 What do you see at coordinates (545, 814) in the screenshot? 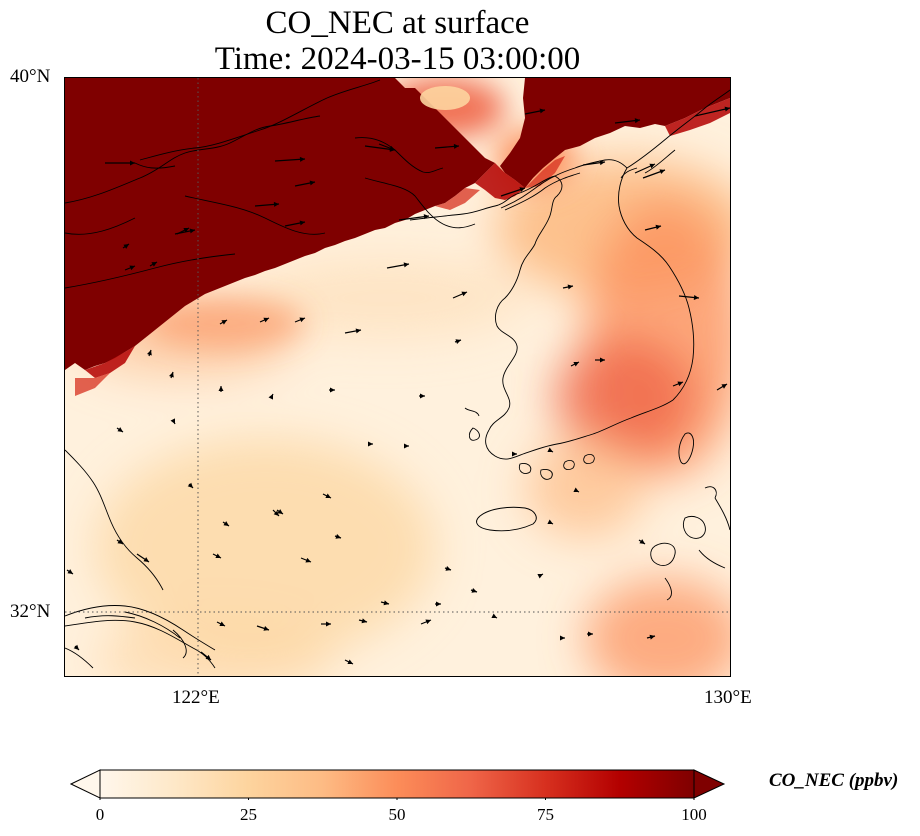
I see `colorbar-tick-75: 75` at bounding box center [545, 814].